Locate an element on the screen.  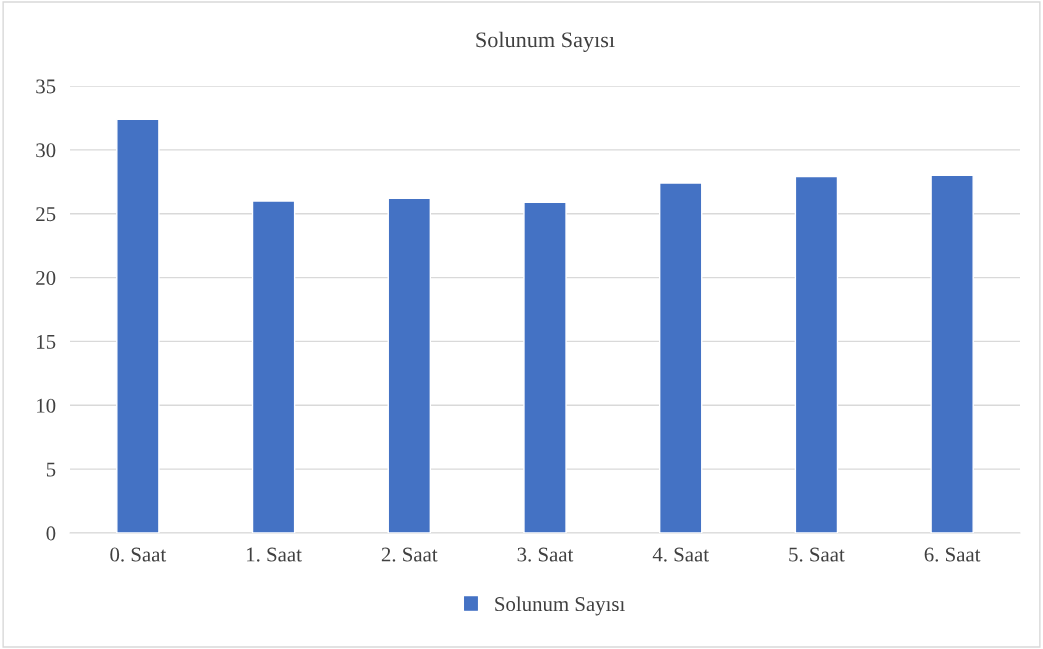
legend-label: Solunum Sayısı is located at coordinates (560, 606).